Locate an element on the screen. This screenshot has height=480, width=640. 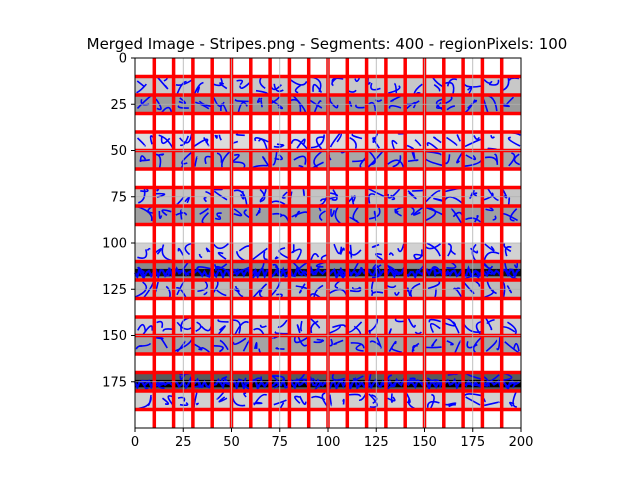
y-tick-label: 150 is located at coordinates (114, 336).